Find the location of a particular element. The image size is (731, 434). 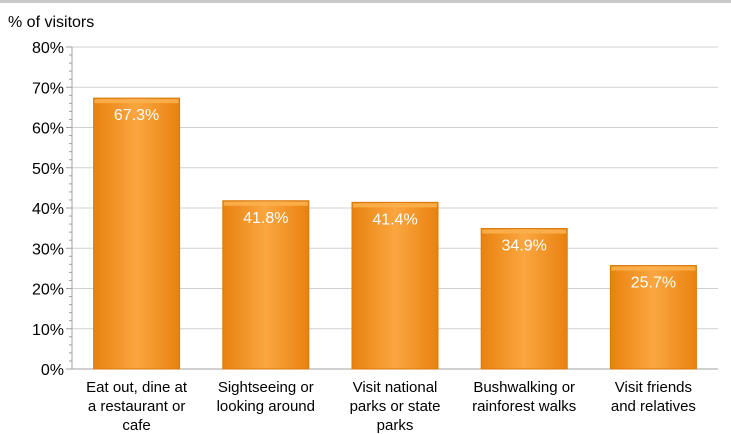

y-tick-label: 80% is located at coordinates (48, 48).